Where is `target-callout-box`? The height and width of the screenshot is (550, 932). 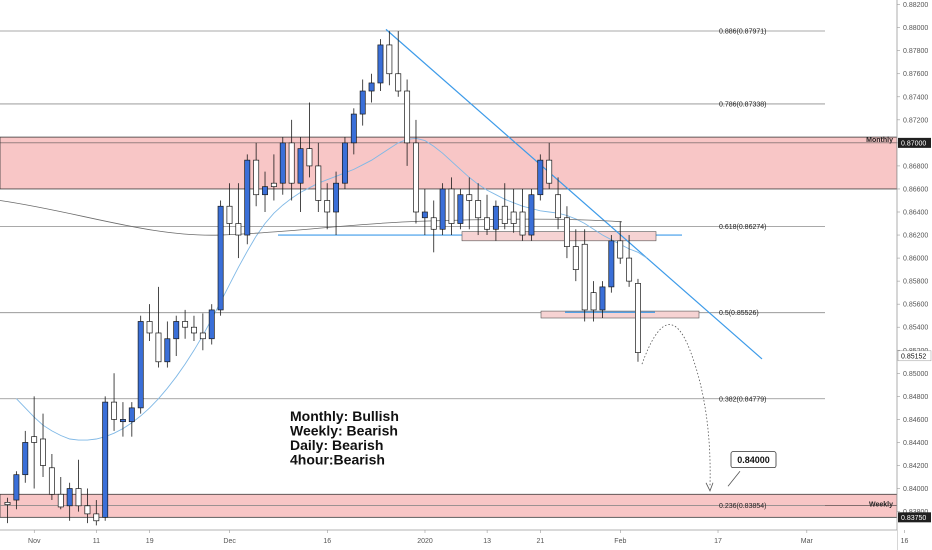
target-callout-box is located at coordinates (753, 460).